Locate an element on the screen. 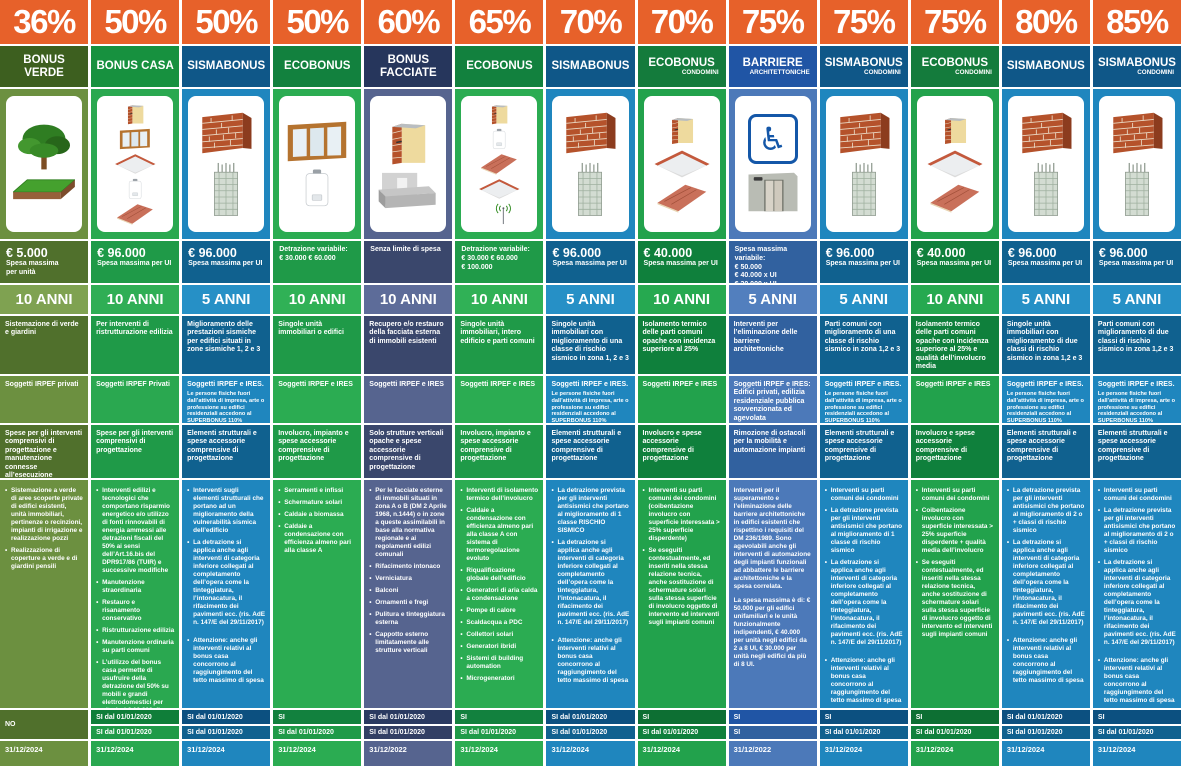 Image resolution: width=1181 pixels, height=766 pixels. bonus-subname: ARCHITETTONICHE is located at coordinates (779, 72).